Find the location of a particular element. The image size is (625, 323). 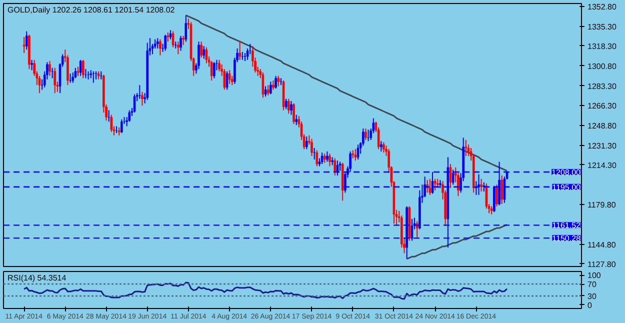

y-tick-label: 1214.30 is located at coordinates (602, 165).